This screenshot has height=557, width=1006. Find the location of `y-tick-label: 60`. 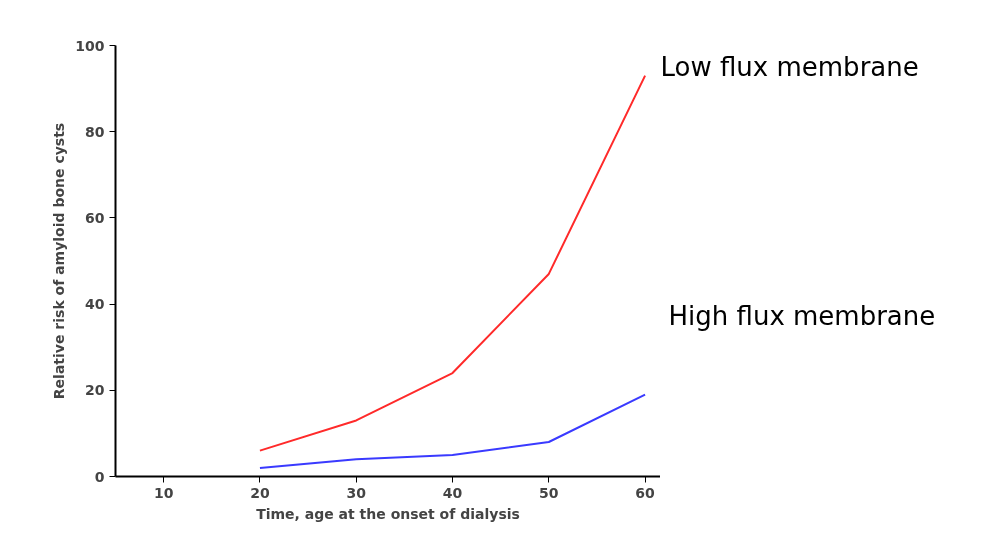

y-tick-label: 60 is located at coordinates (95, 217).